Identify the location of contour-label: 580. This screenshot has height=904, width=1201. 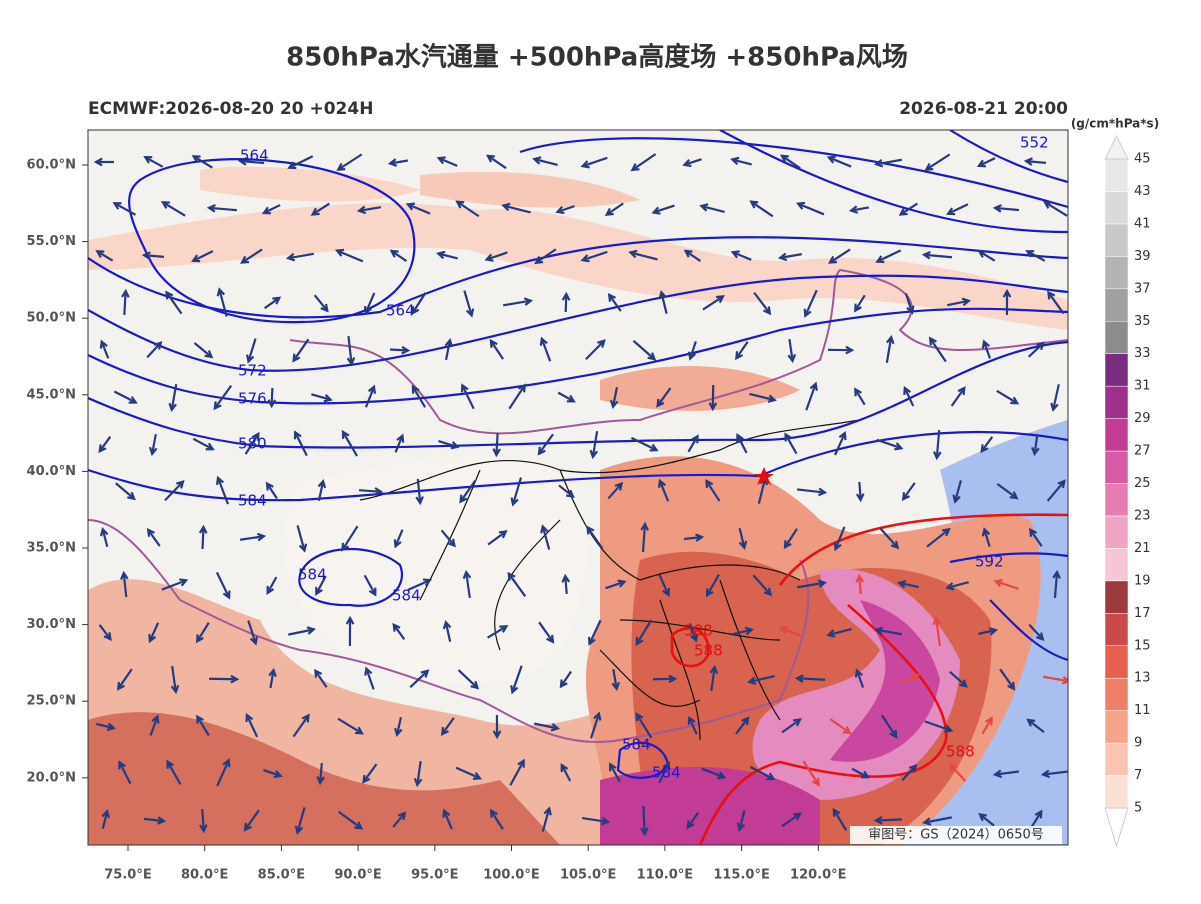
(252, 444).